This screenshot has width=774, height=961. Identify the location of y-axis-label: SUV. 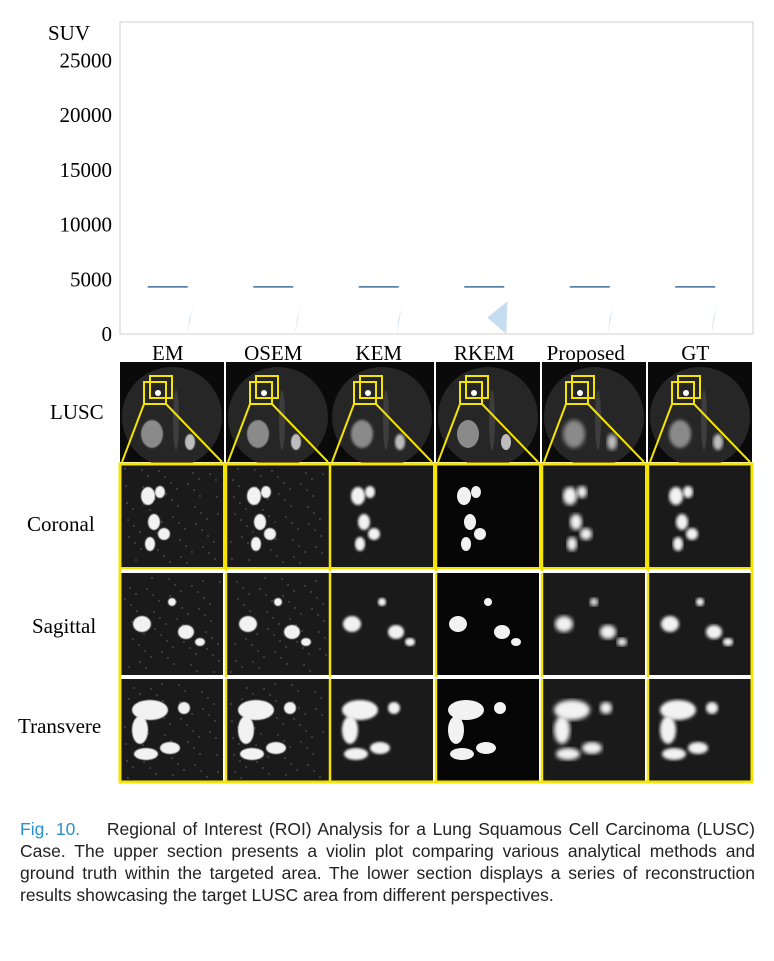
(69, 33).